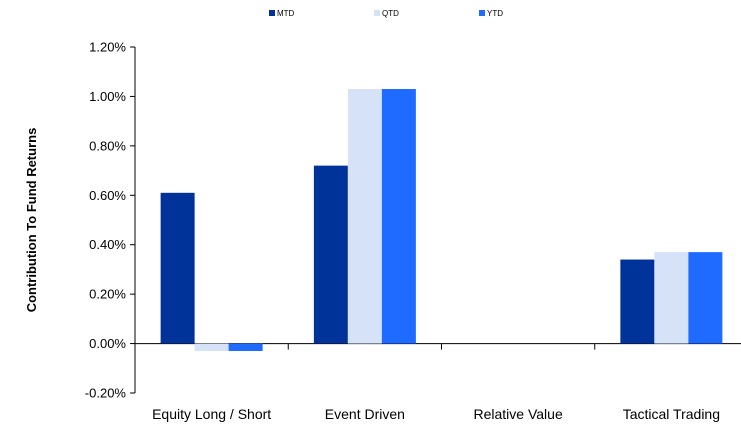  I want to click on y-tick-label: 1.20%, so click(107, 47).